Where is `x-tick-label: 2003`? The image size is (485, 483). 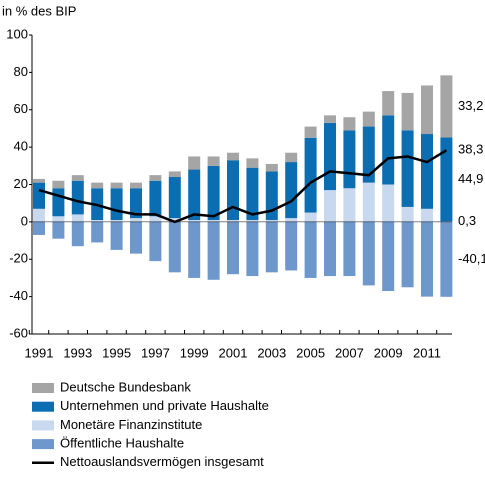 x-tick-label: 2003 is located at coordinates (271, 352).